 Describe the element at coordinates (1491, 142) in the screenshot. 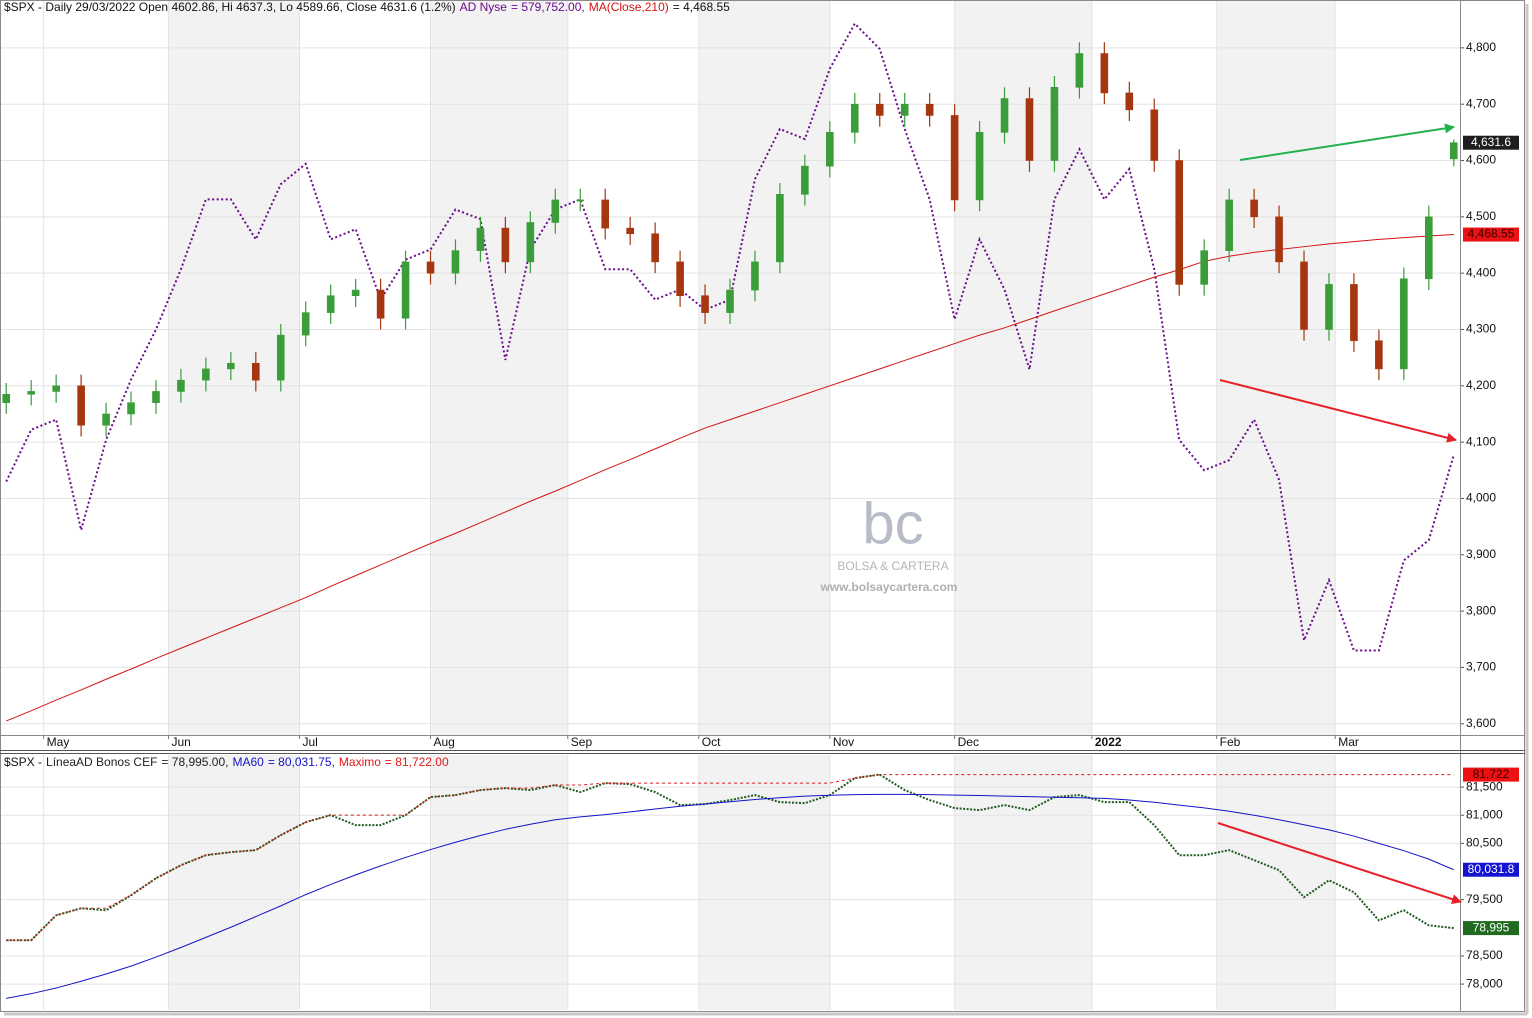

I see `price-tag` at that location.